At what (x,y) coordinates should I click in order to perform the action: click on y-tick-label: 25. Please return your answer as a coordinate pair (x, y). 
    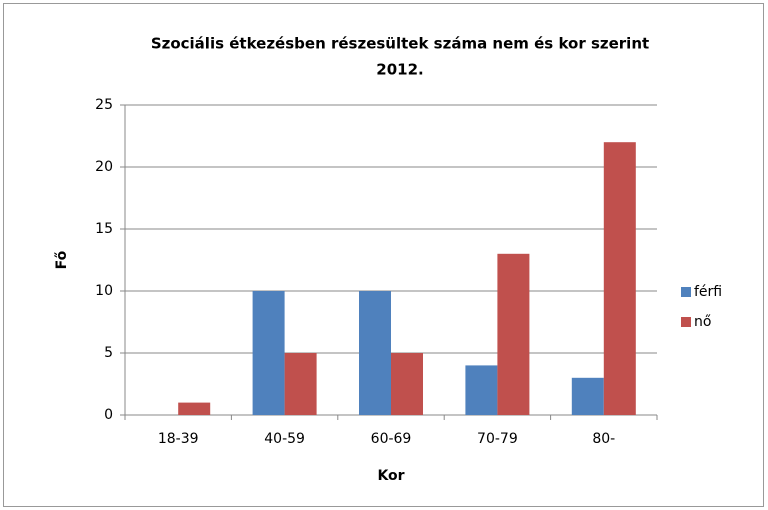
    Looking at the image, I should click on (104, 105).